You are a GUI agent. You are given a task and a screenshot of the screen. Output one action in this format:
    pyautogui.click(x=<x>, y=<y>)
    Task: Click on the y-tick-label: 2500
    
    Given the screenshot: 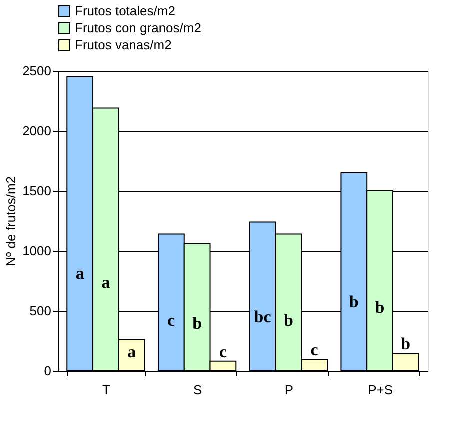 What is the action you would take?
    pyautogui.click(x=37, y=71)
    